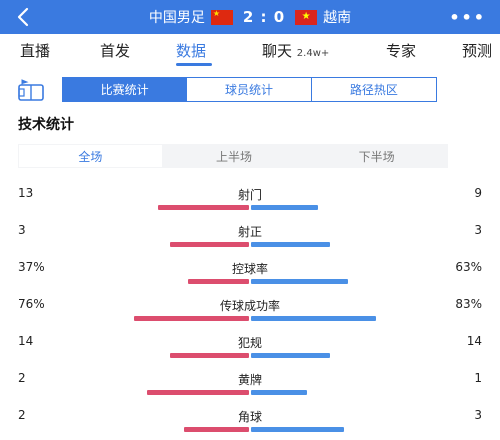 The image size is (500, 440). I want to click on stat-home-value: 13, so click(26, 193).